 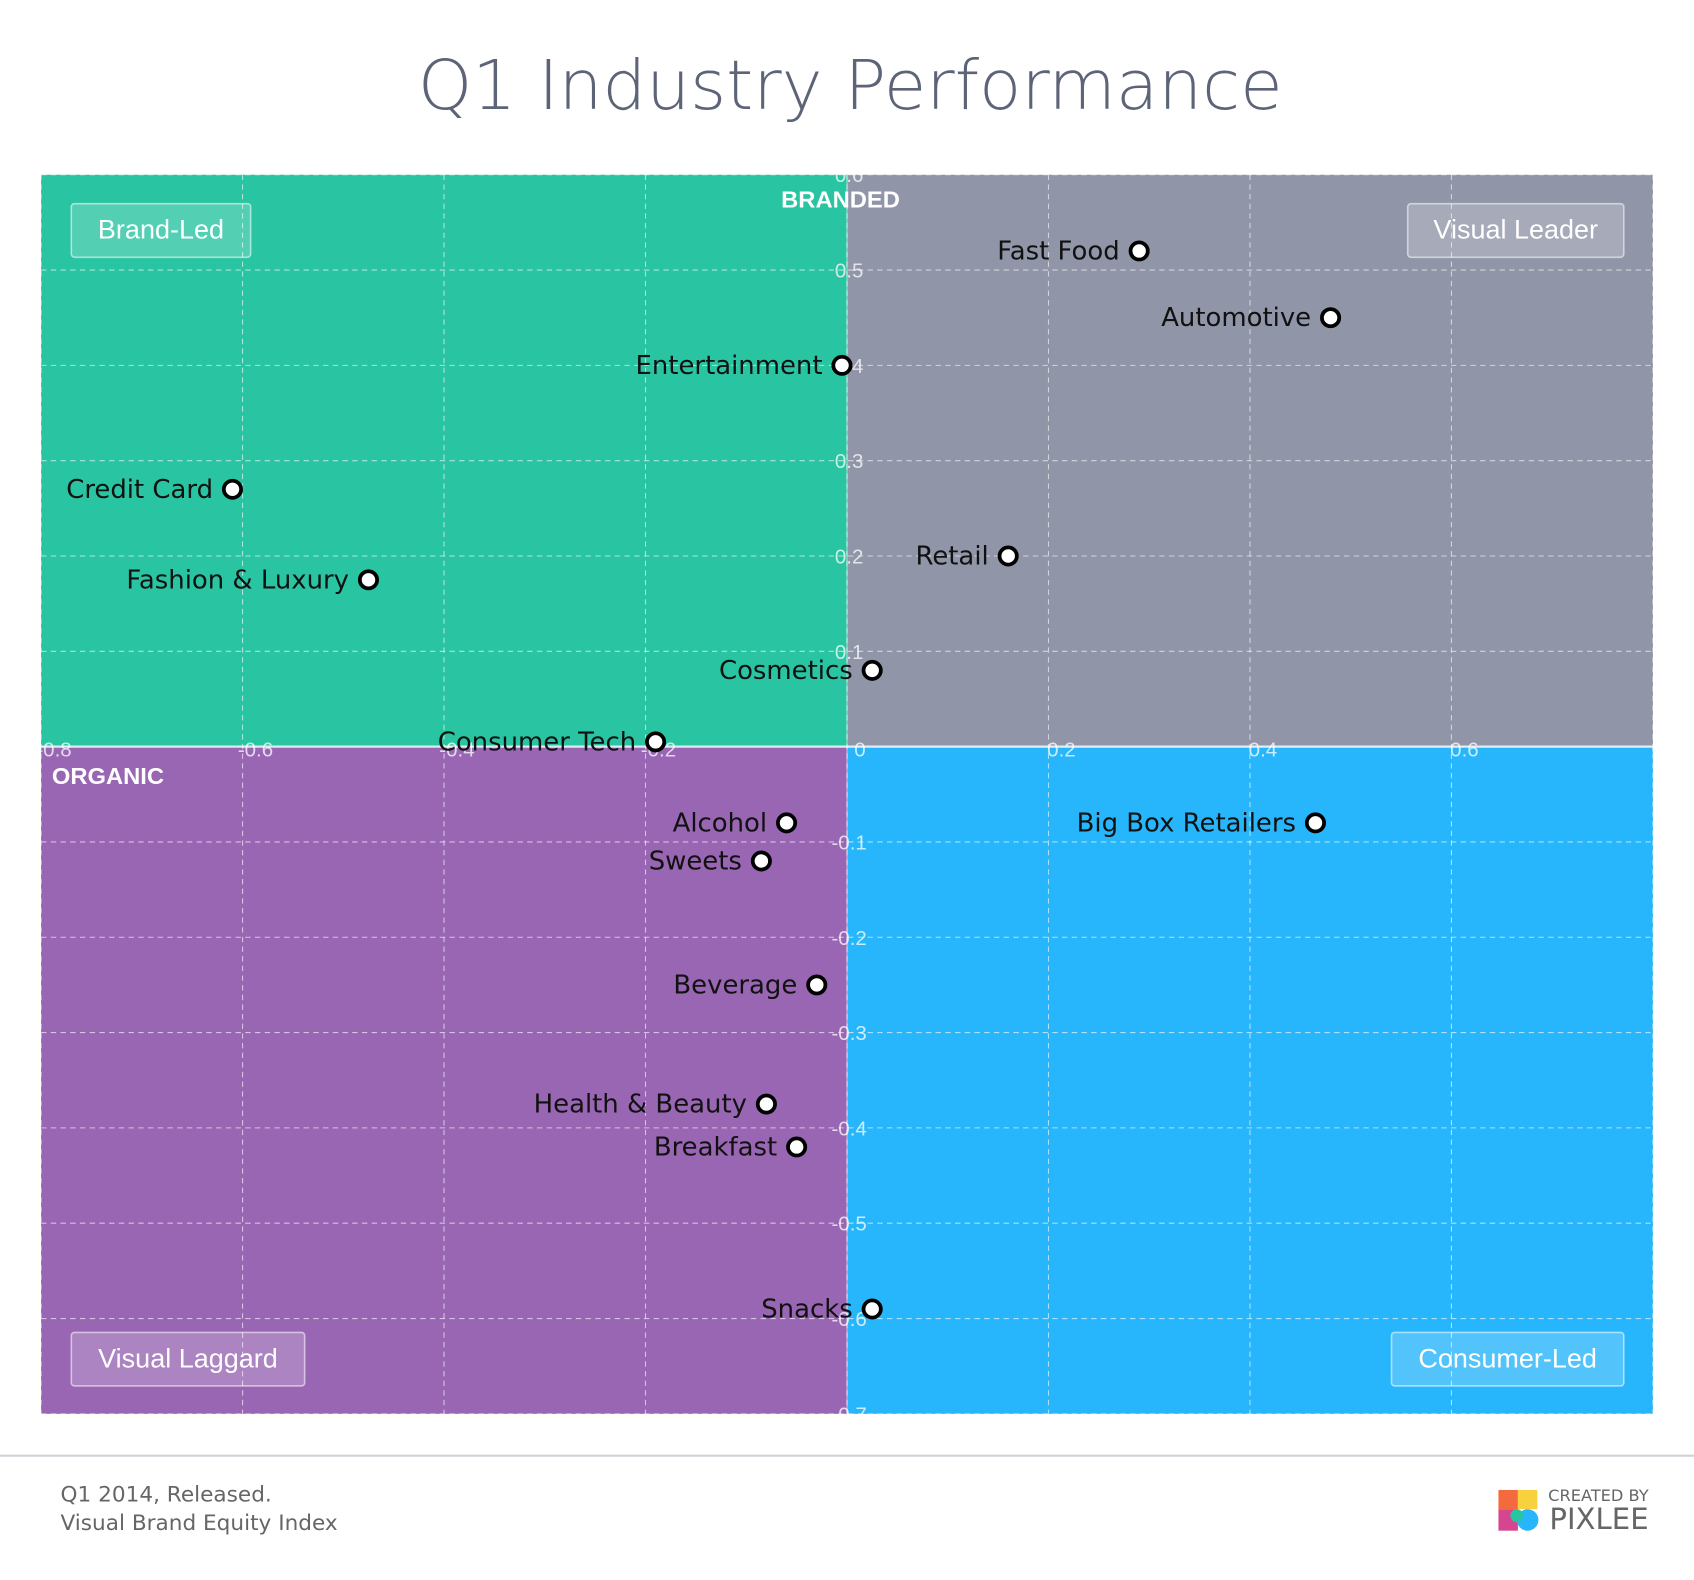 I want to click on point-label: Cosmetics, so click(x=786, y=671).